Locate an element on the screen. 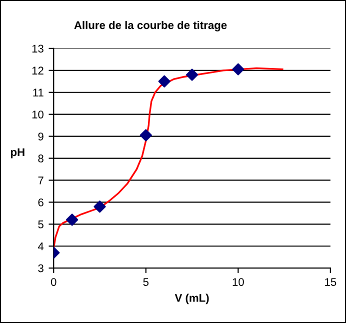 The width and height of the screenshot is (346, 323). y-tick-label: 9 is located at coordinates (41, 136).